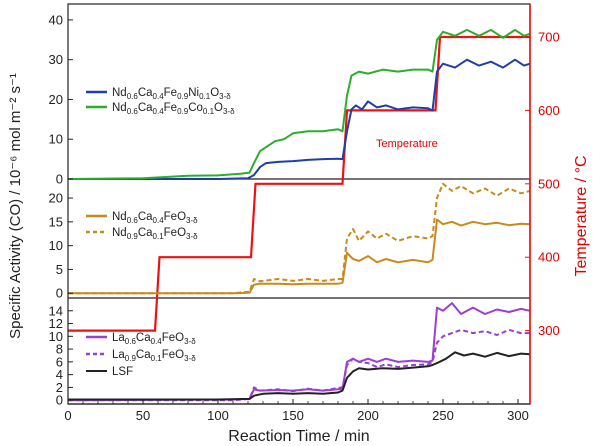  I want to click on right-axis-title: Temperature / °C, so click(581, 215).